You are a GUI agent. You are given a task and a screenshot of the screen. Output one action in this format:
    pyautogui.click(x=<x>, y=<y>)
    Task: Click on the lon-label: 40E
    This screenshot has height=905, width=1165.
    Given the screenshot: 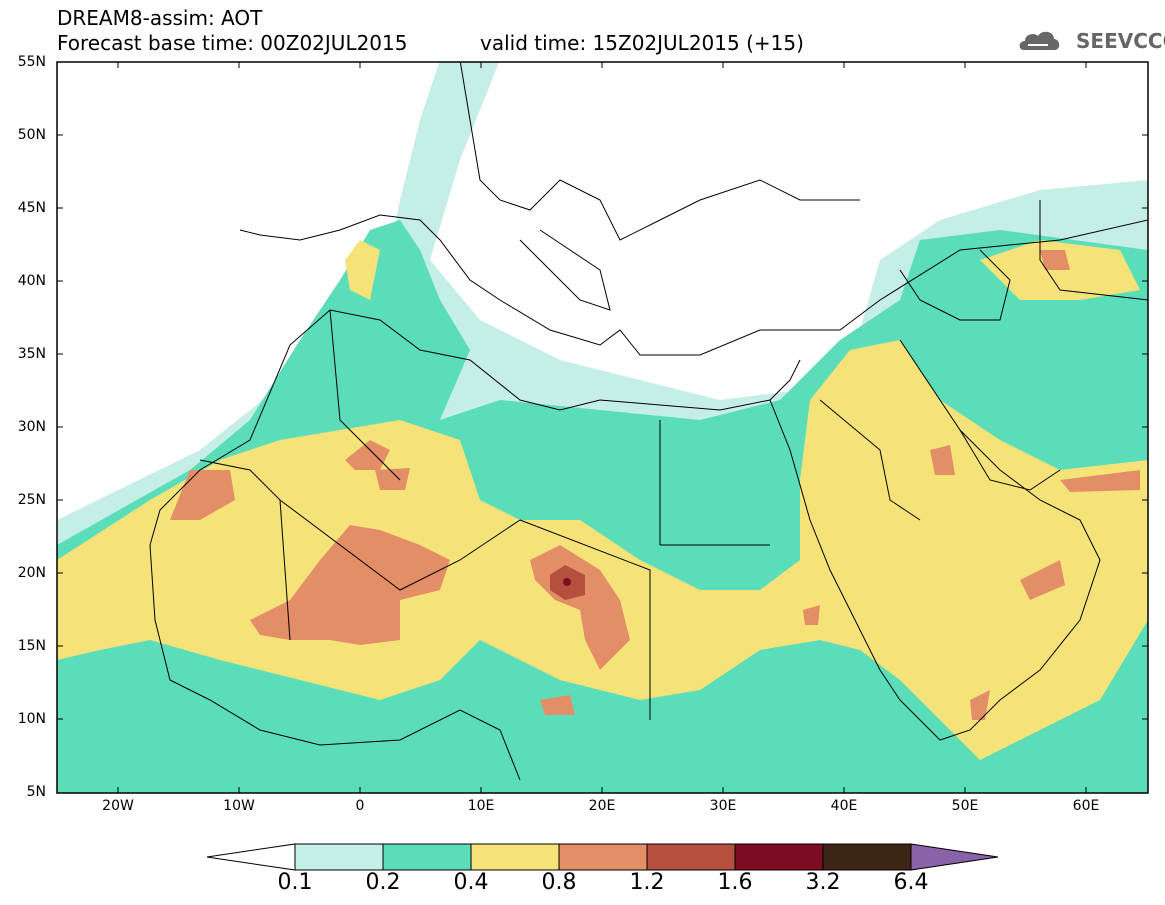 What is the action you would take?
    pyautogui.click(x=844, y=806)
    